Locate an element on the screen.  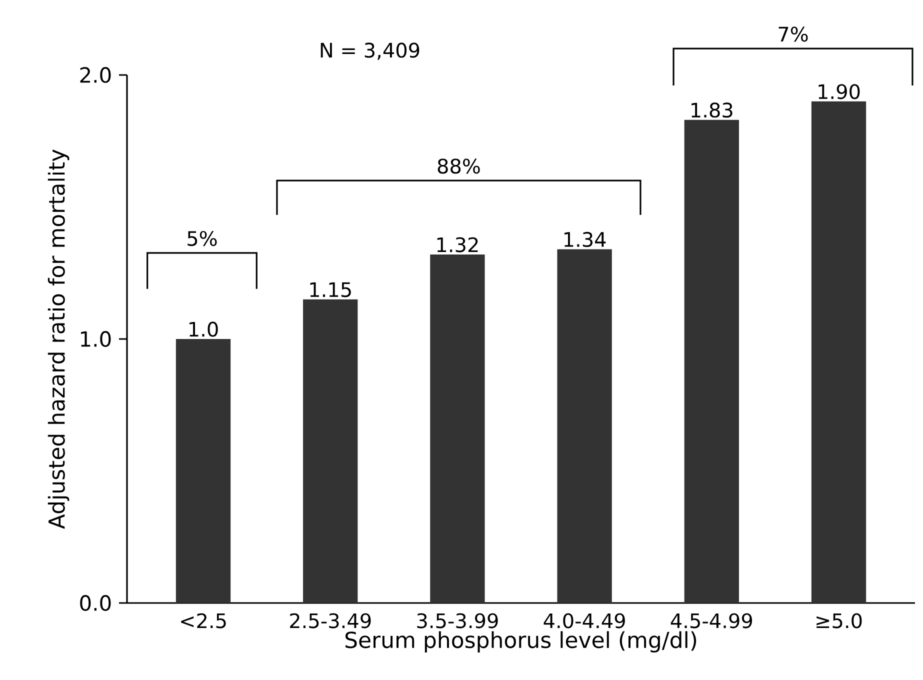
x-tick-label: 4.0-4.49 is located at coordinates (584, 620).